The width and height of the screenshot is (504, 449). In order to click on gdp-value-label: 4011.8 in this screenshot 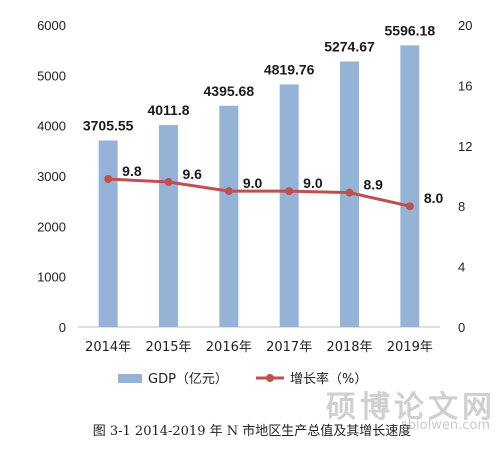, I will do `click(168, 110)`.